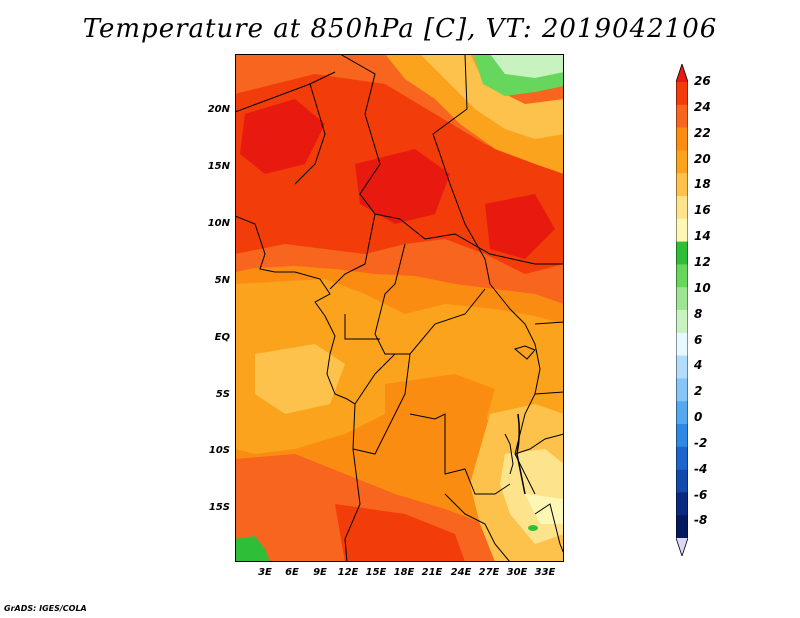  What do you see at coordinates (348, 572) in the screenshot?
I see `lon-label-12e: 12E` at bounding box center [348, 572].